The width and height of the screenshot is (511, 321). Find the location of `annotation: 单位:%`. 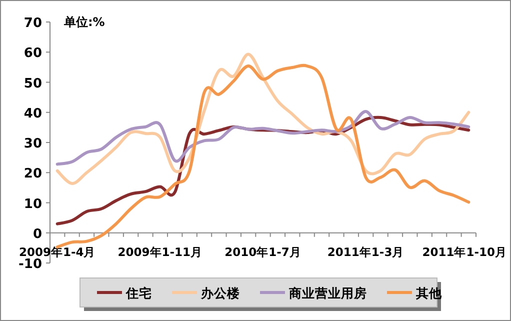

annotation: 单位:% is located at coordinates (84, 22).